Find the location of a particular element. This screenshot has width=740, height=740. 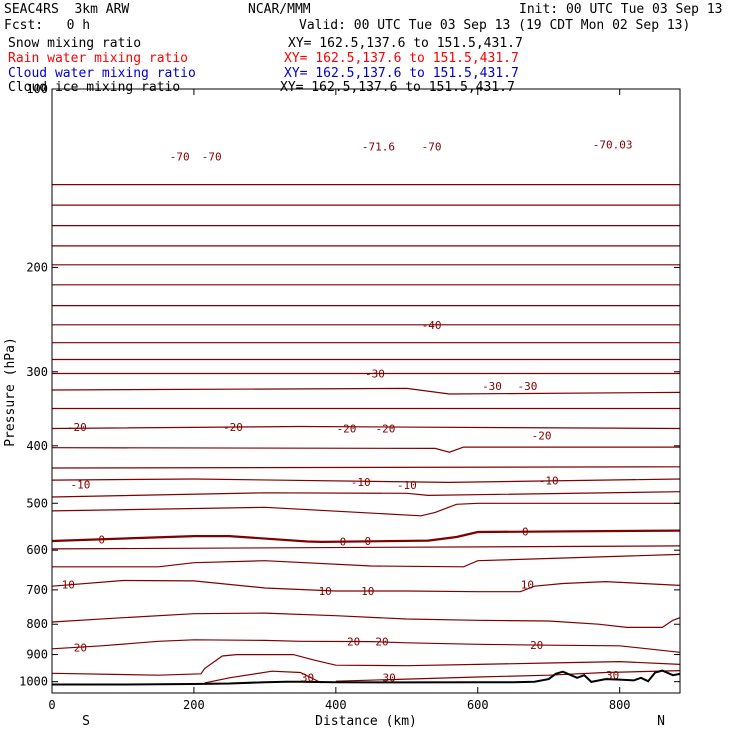

legend-label-cloud-ice: Cloud ice mixing ratio is located at coordinates (94, 87).